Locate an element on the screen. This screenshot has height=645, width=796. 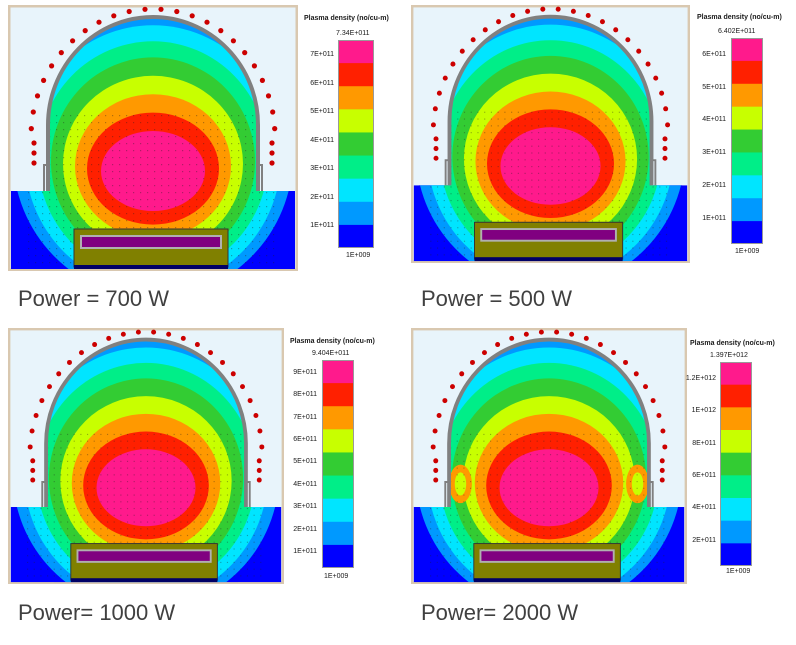
colorbar-tick-label: 8E+011 is located at coordinates (704, 443).